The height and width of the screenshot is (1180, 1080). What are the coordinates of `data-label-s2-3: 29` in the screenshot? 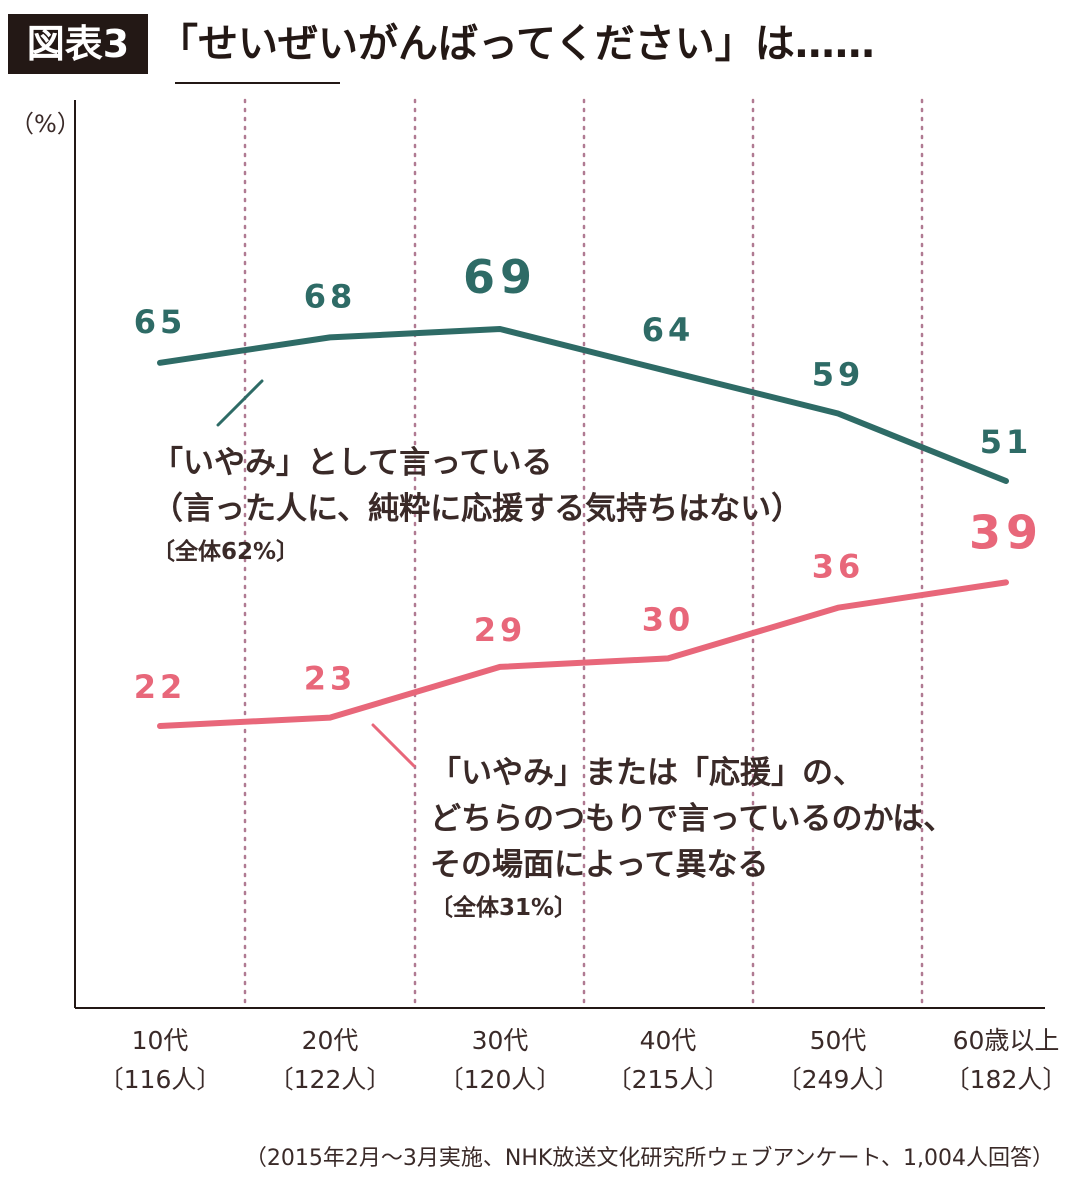 It's located at (500, 630).